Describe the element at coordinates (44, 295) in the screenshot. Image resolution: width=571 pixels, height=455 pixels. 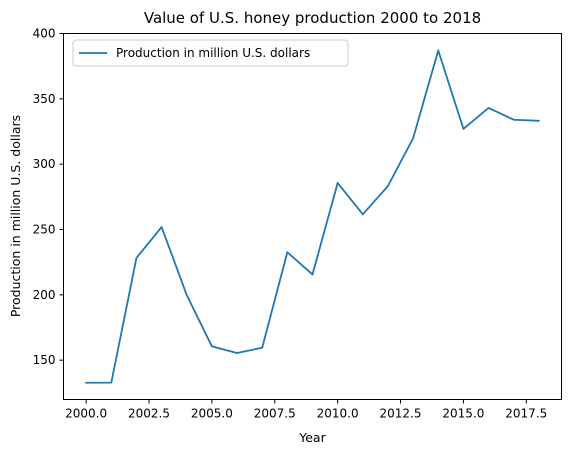
I see `y-tick-label: 200` at that location.